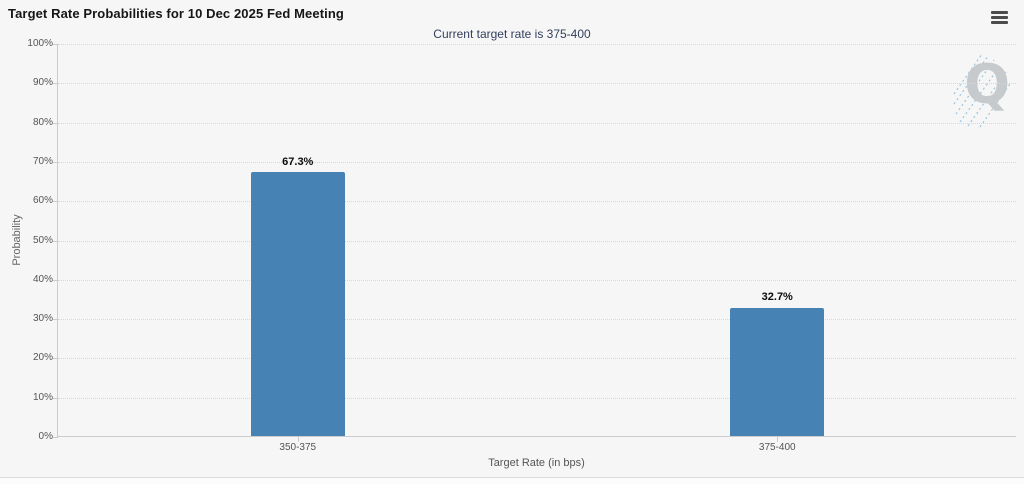 This screenshot has width=1024, height=484. What do you see at coordinates (777, 297) in the screenshot?
I see `bar-value-label: 32.7%` at bounding box center [777, 297].